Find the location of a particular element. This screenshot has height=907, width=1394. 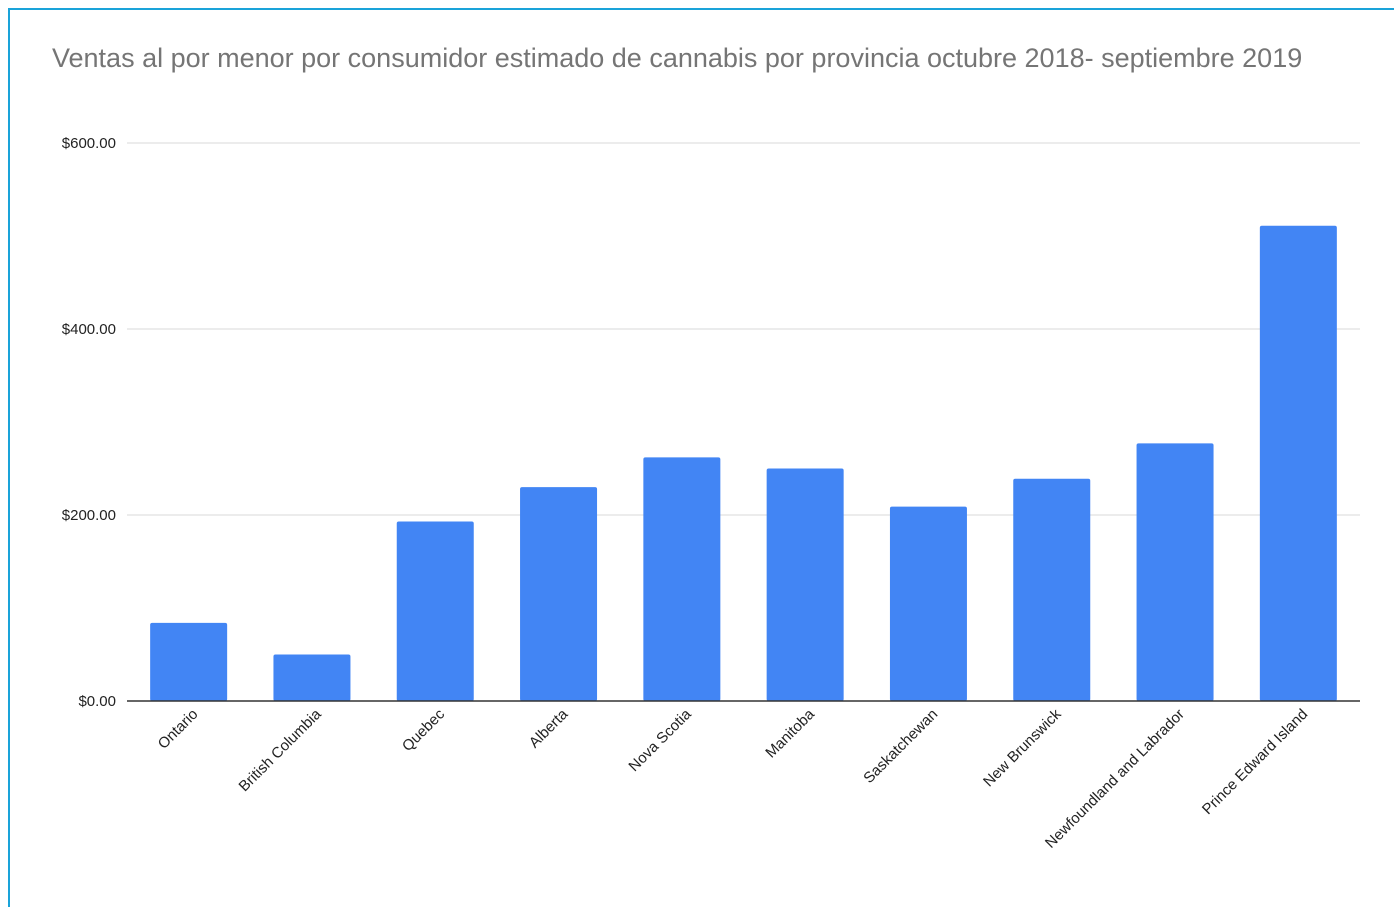

x-tick-label: Quebec is located at coordinates (424, 730).